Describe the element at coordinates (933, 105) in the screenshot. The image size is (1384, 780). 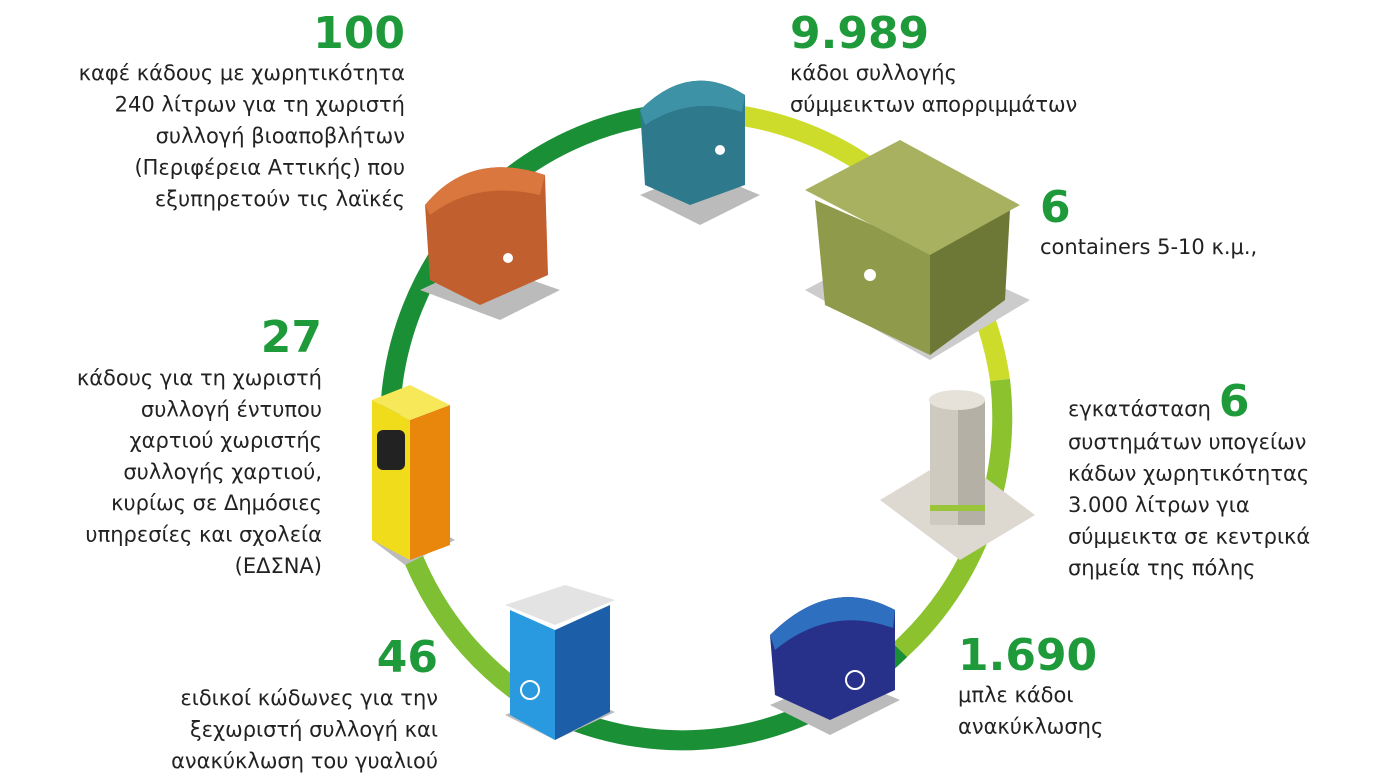
I see `description: σύμμεικτων απορριμμάτων` at that location.